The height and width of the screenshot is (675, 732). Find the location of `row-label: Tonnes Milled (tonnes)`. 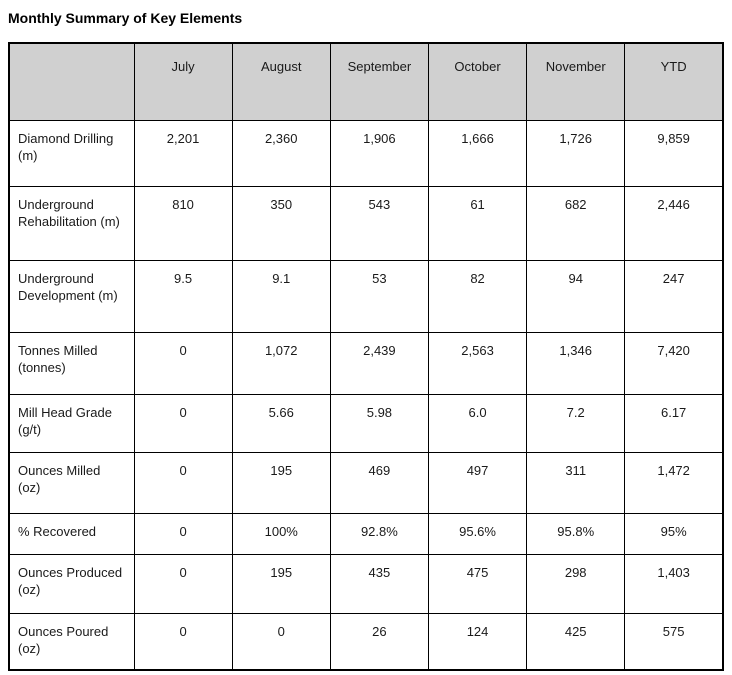

row-label: Tonnes Milled (tonnes) is located at coordinates (71, 363).